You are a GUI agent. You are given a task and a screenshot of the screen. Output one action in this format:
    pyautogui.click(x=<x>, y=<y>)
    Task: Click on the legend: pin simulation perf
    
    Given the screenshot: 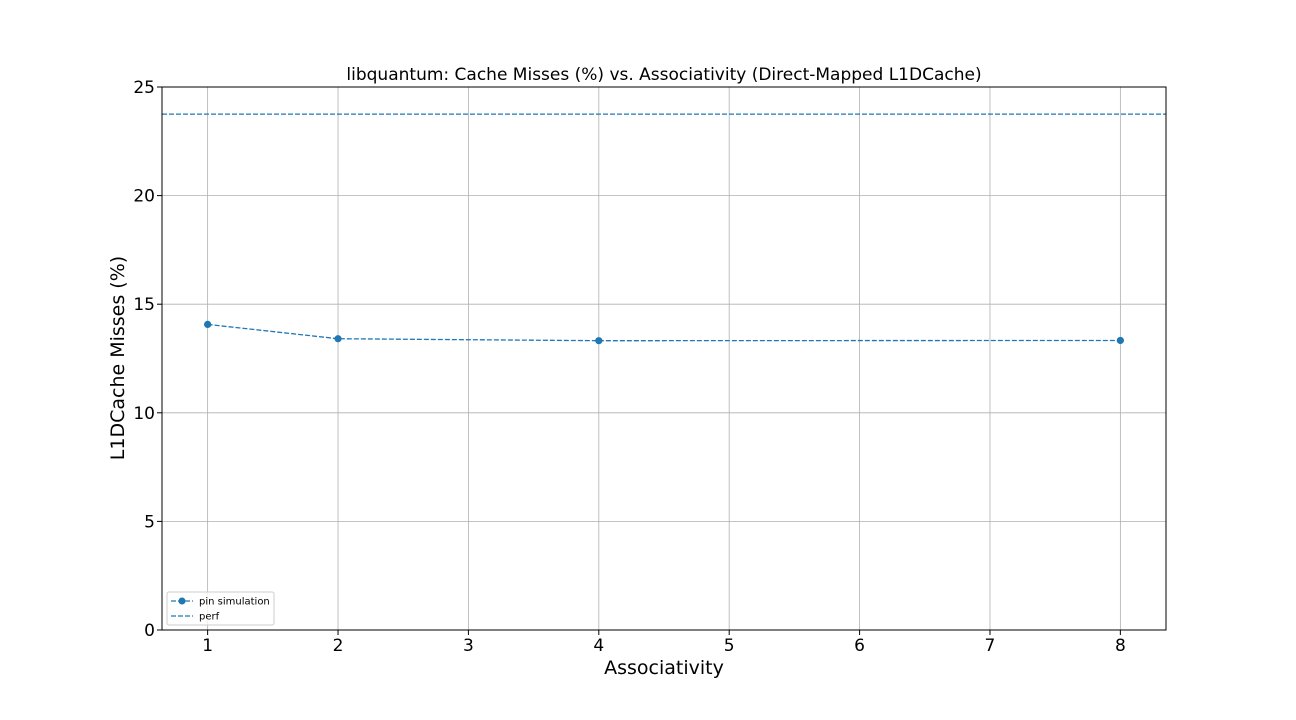 What is the action you would take?
    pyautogui.click(x=220, y=608)
    